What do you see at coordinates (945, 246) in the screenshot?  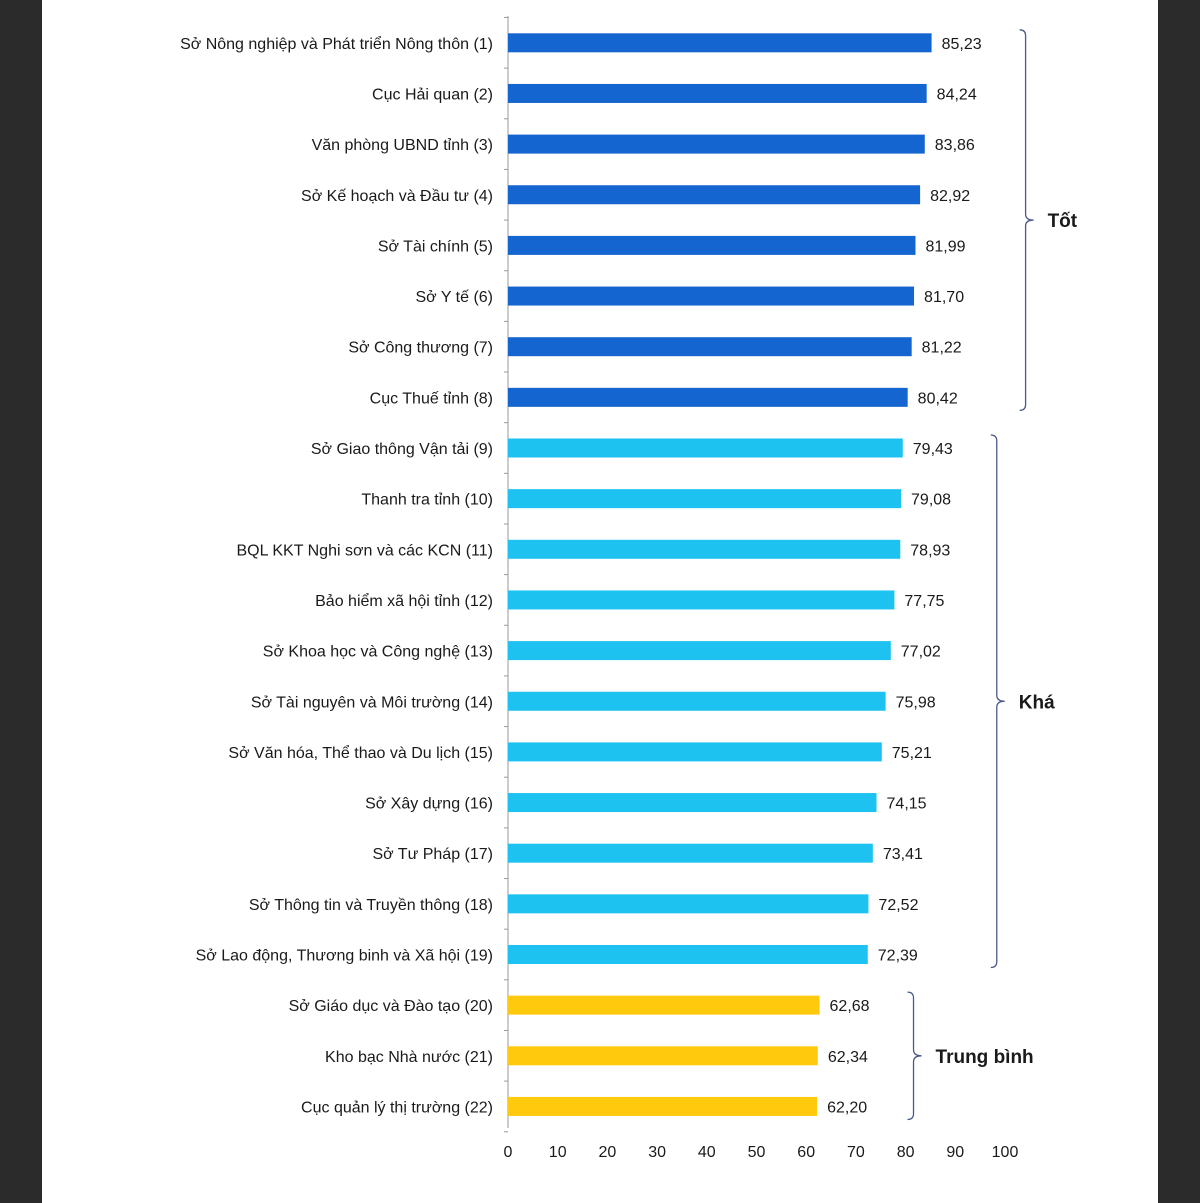 I see `value-label: 81,99` at bounding box center [945, 246].